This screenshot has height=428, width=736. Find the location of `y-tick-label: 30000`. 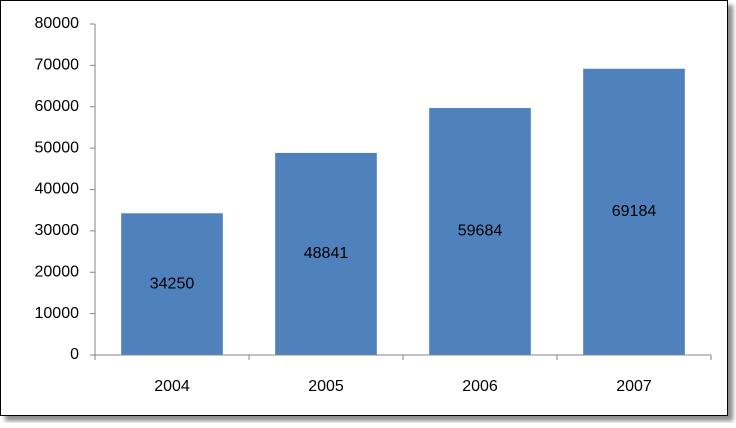

y-tick-label: 30000 is located at coordinates (57, 230).